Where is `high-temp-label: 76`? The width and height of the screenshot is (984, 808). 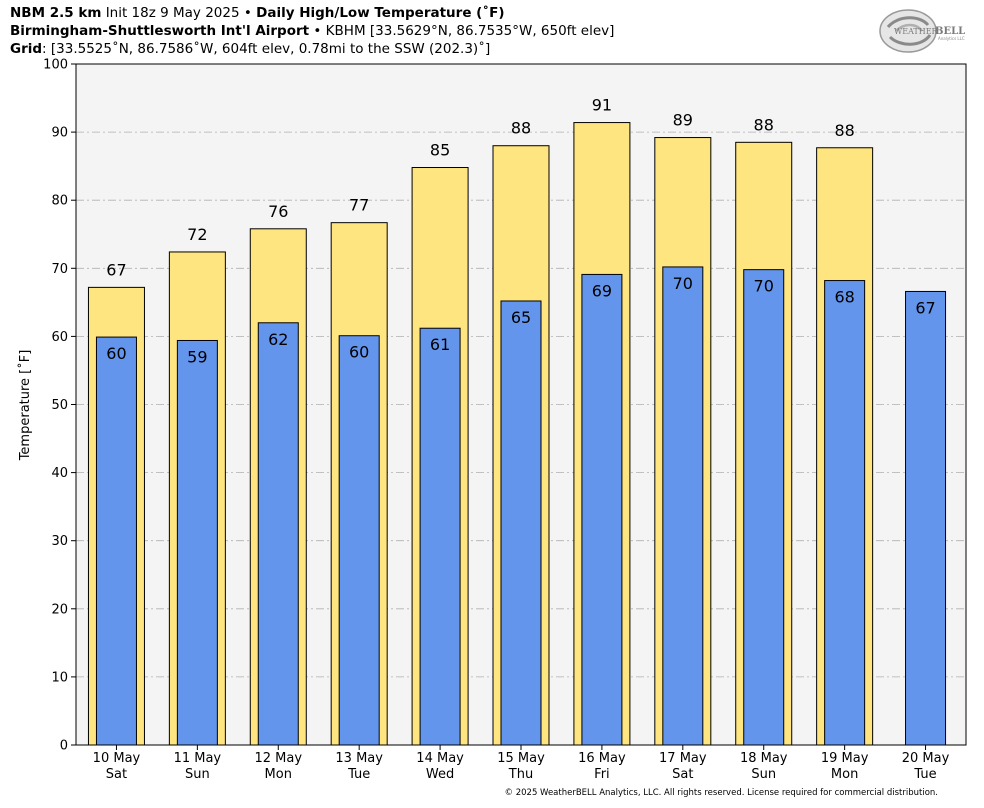
high-temp-label: 76 is located at coordinates (278, 211).